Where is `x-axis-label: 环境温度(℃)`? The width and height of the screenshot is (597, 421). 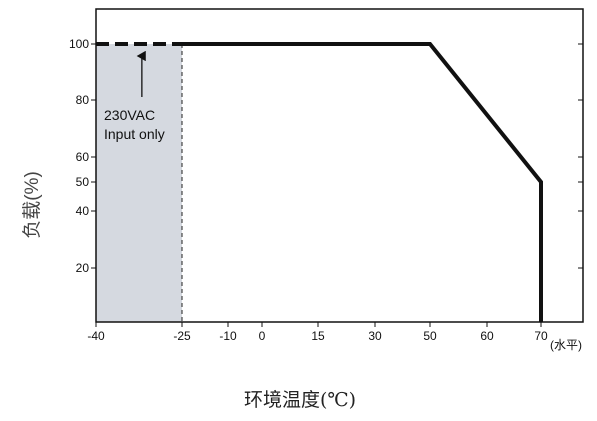
x-axis-label: 环境温度(℃) is located at coordinates (300, 400).